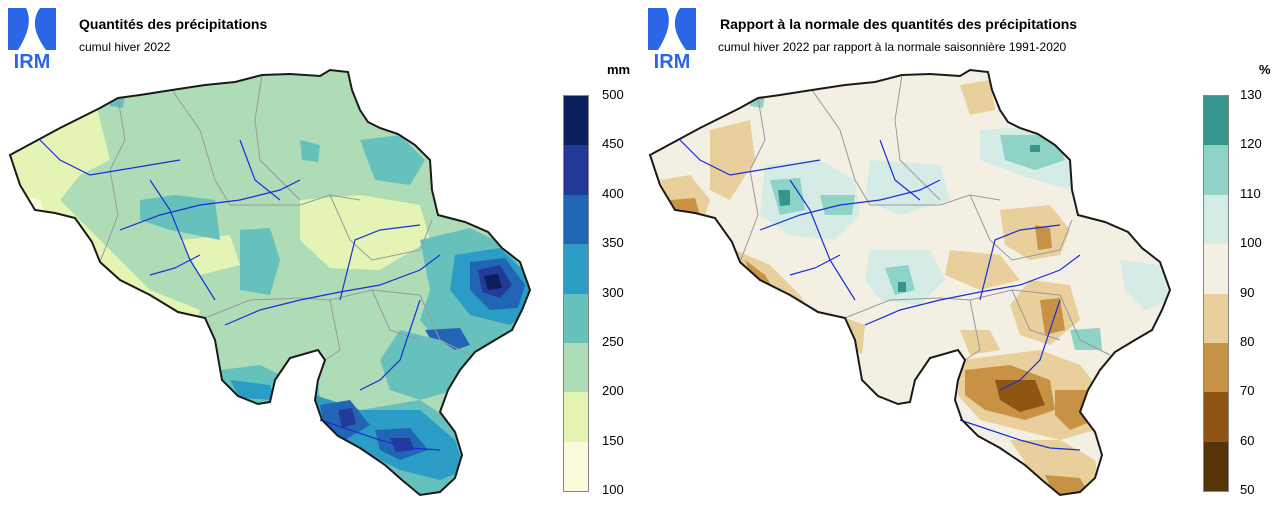 This screenshot has height=507, width=1280. What do you see at coordinates (1251, 144) in the screenshot?
I see `legend-label: 120` at bounding box center [1251, 144].